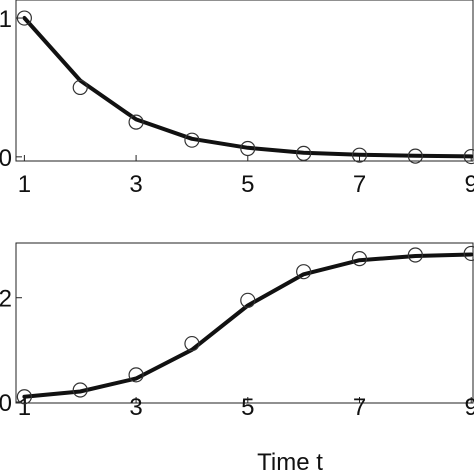 The image size is (474, 474). I want to click on y-tick-label: 1, so click(6, 19).